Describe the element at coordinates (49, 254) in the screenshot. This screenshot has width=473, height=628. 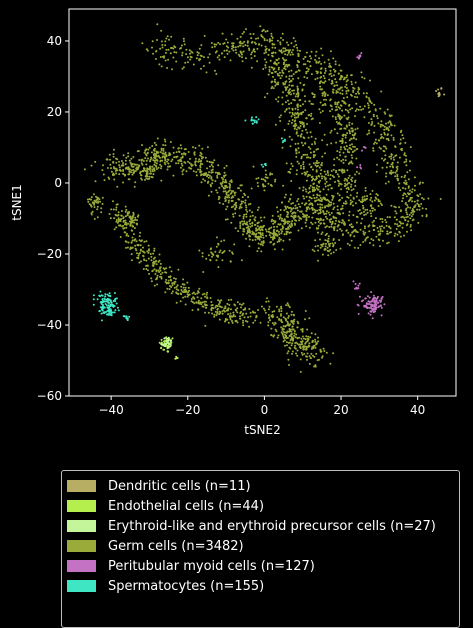
I see `y-tick-label: −20` at that location.